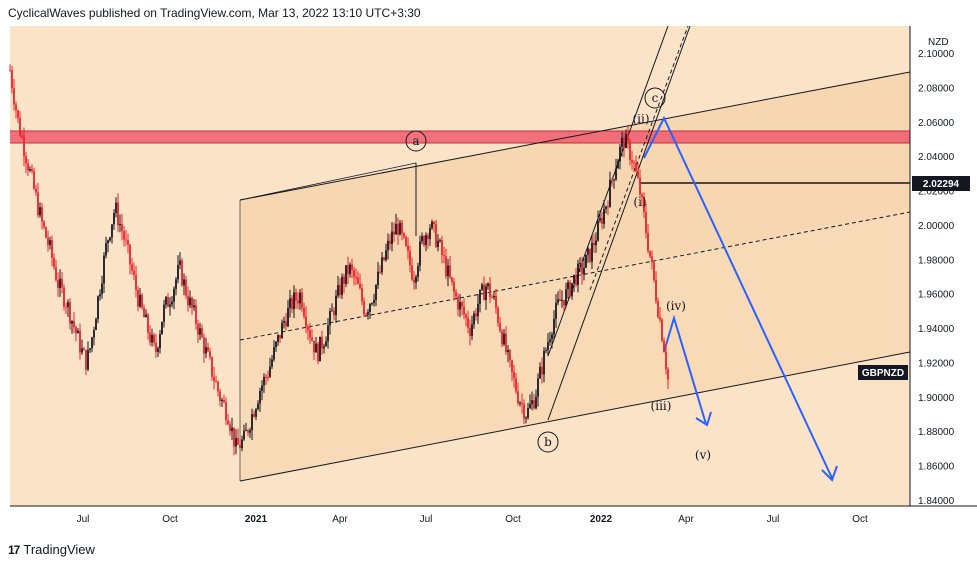 This screenshot has width=977, height=568. What do you see at coordinates (936, 88) in the screenshot?
I see `y-tick-label: 2.08000` at bounding box center [936, 88].